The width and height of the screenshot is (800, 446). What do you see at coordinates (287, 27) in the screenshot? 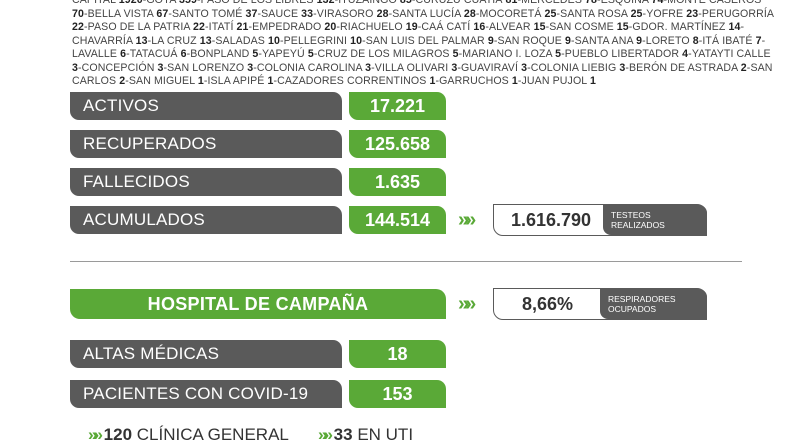
I see `town-name: Empedrado` at bounding box center [287, 27].